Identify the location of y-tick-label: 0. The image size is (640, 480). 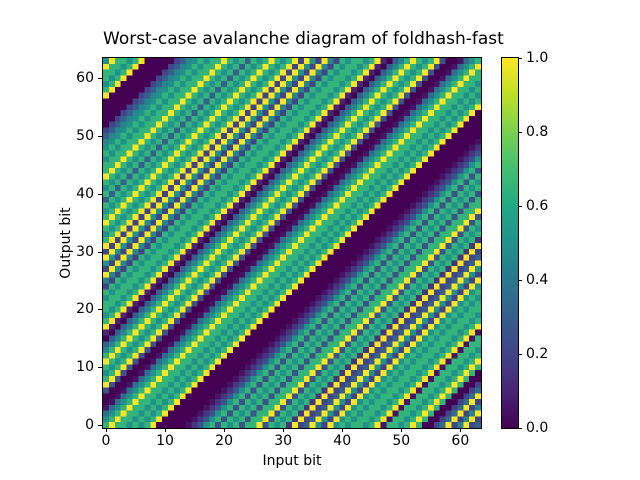
(89, 425).